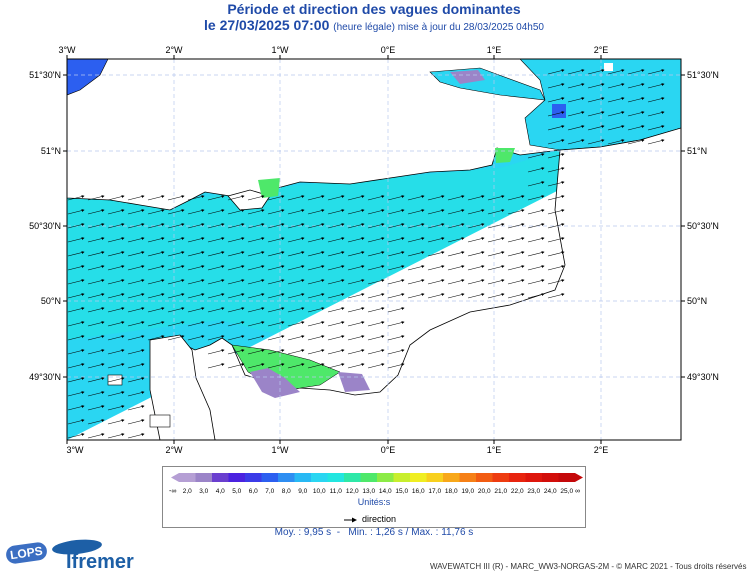  What do you see at coordinates (697, 301) in the screenshot?
I see `lat-label-right: 50°N` at bounding box center [697, 301].